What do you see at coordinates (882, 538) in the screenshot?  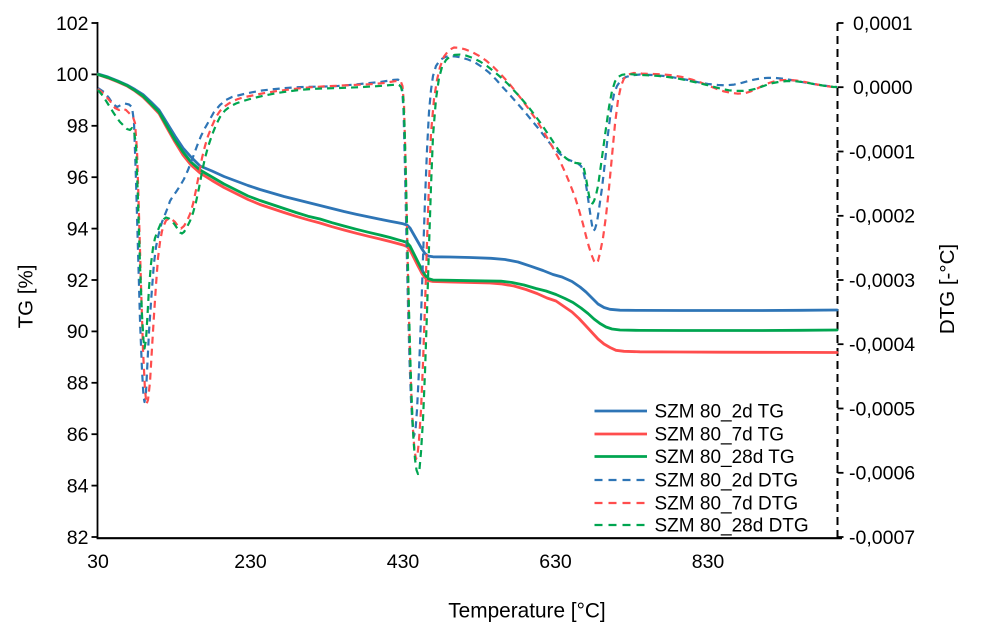 I see `svg-text: -0,0007` at bounding box center [882, 538].